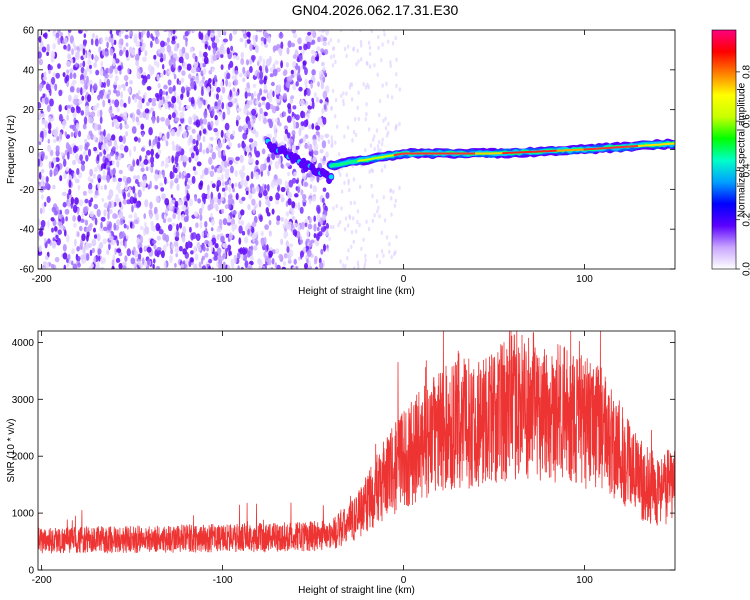 This screenshot has width=750, height=600. Describe the element at coordinates (23, 400) in the screenshot. I see `y-tick-label: 3000` at that location.